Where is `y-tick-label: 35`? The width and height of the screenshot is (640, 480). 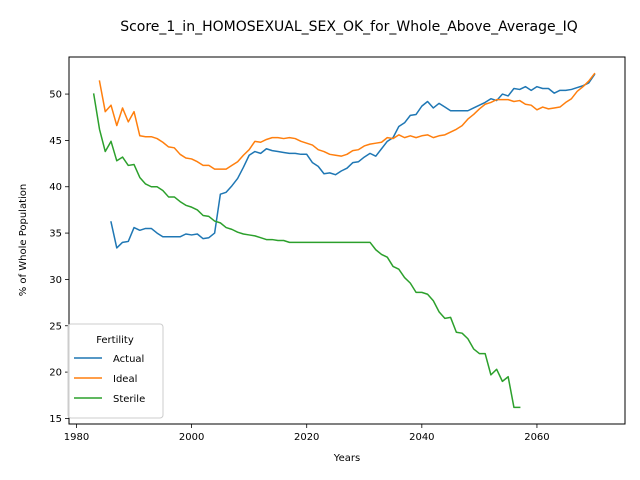 y-tick-label: 35 is located at coordinates (55, 234).